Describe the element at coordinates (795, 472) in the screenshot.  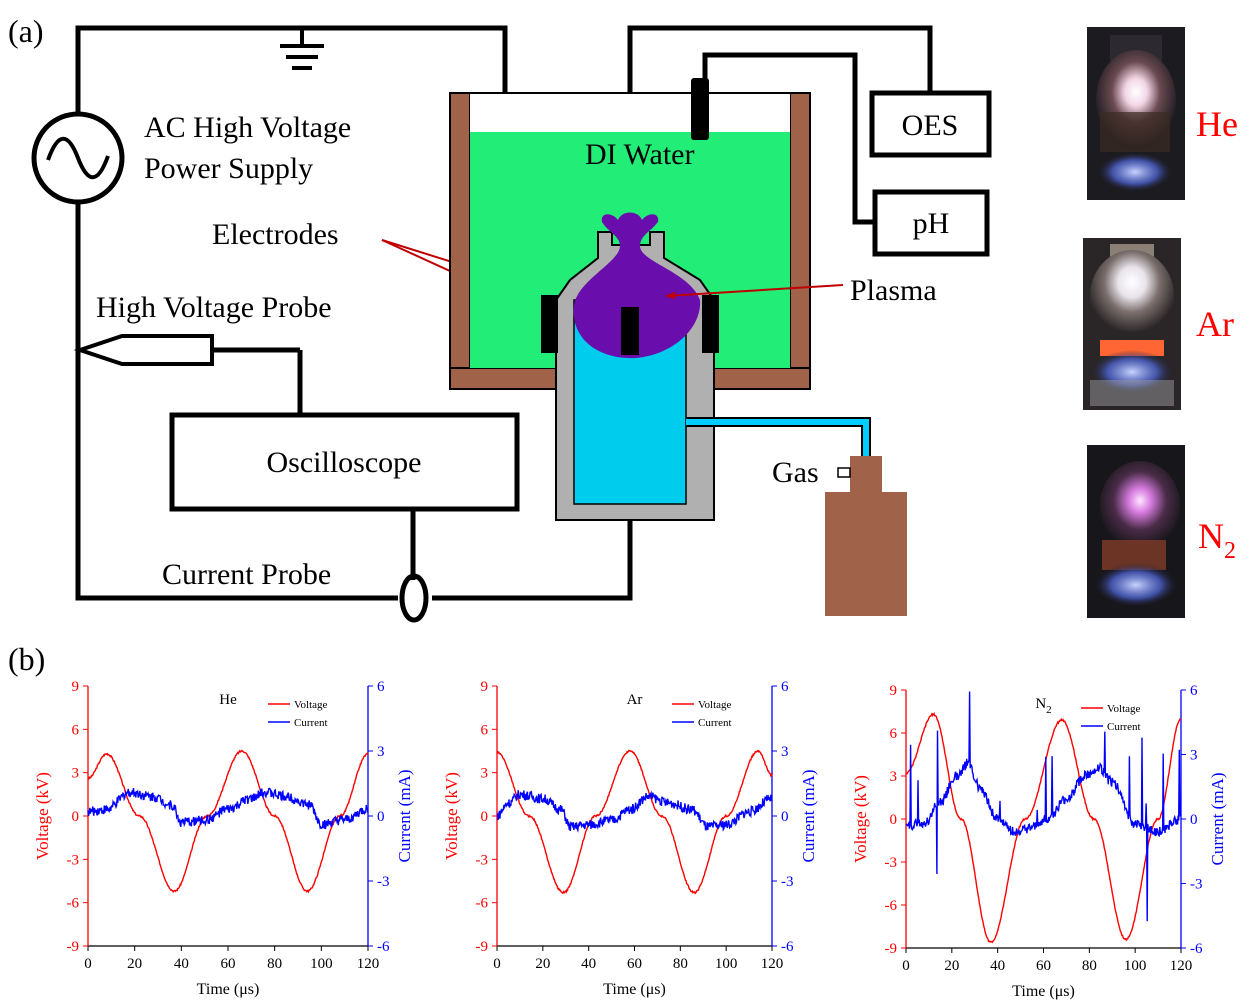
I see `gas-label: Gas` at that location.